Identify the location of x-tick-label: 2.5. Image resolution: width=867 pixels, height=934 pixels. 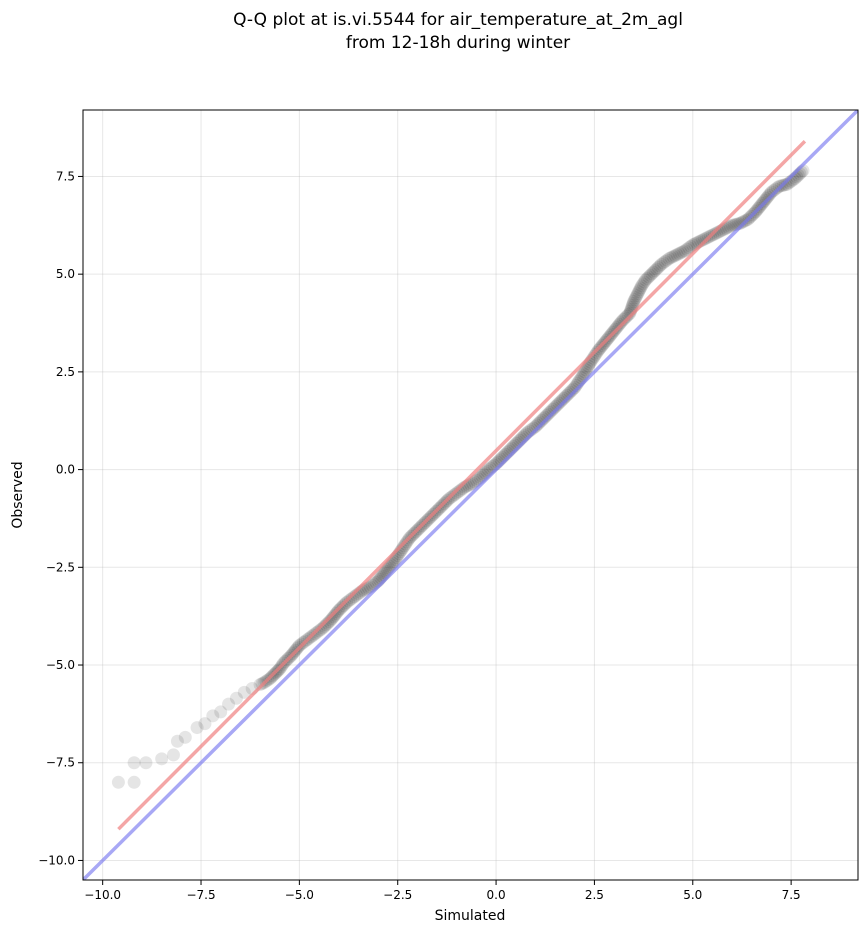
(594, 895).